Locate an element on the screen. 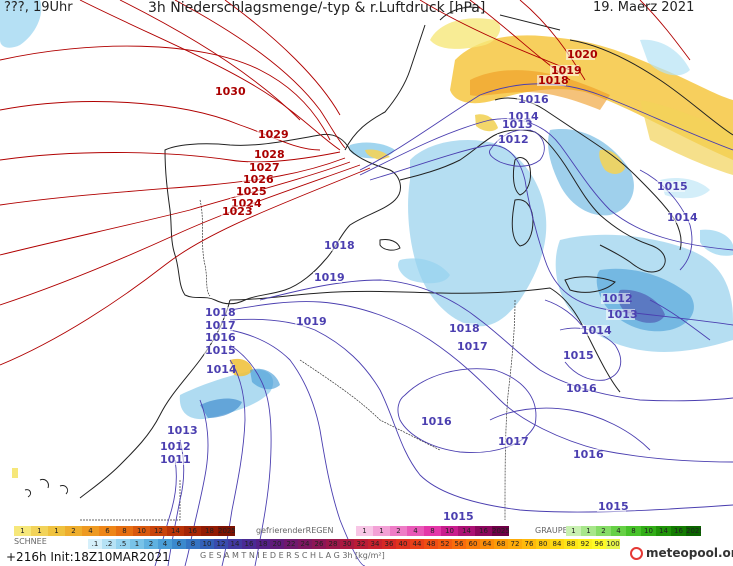 The height and width of the screenshot is (566, 733). legend-color-cell: 30 is located at coordinates (347, 544).